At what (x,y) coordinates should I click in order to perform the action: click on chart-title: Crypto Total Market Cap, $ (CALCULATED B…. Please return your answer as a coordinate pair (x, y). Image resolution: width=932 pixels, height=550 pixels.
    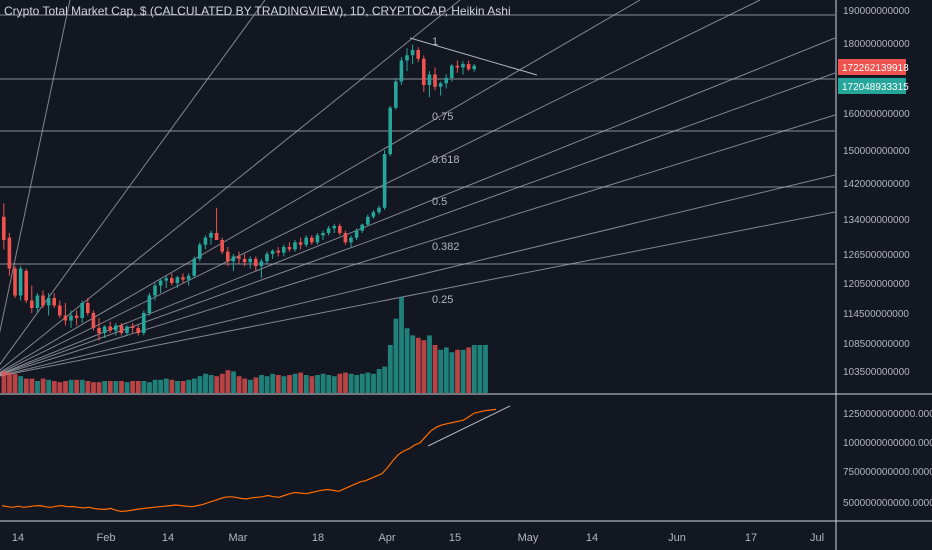
    Looking at the image, I should click on (257, 11).